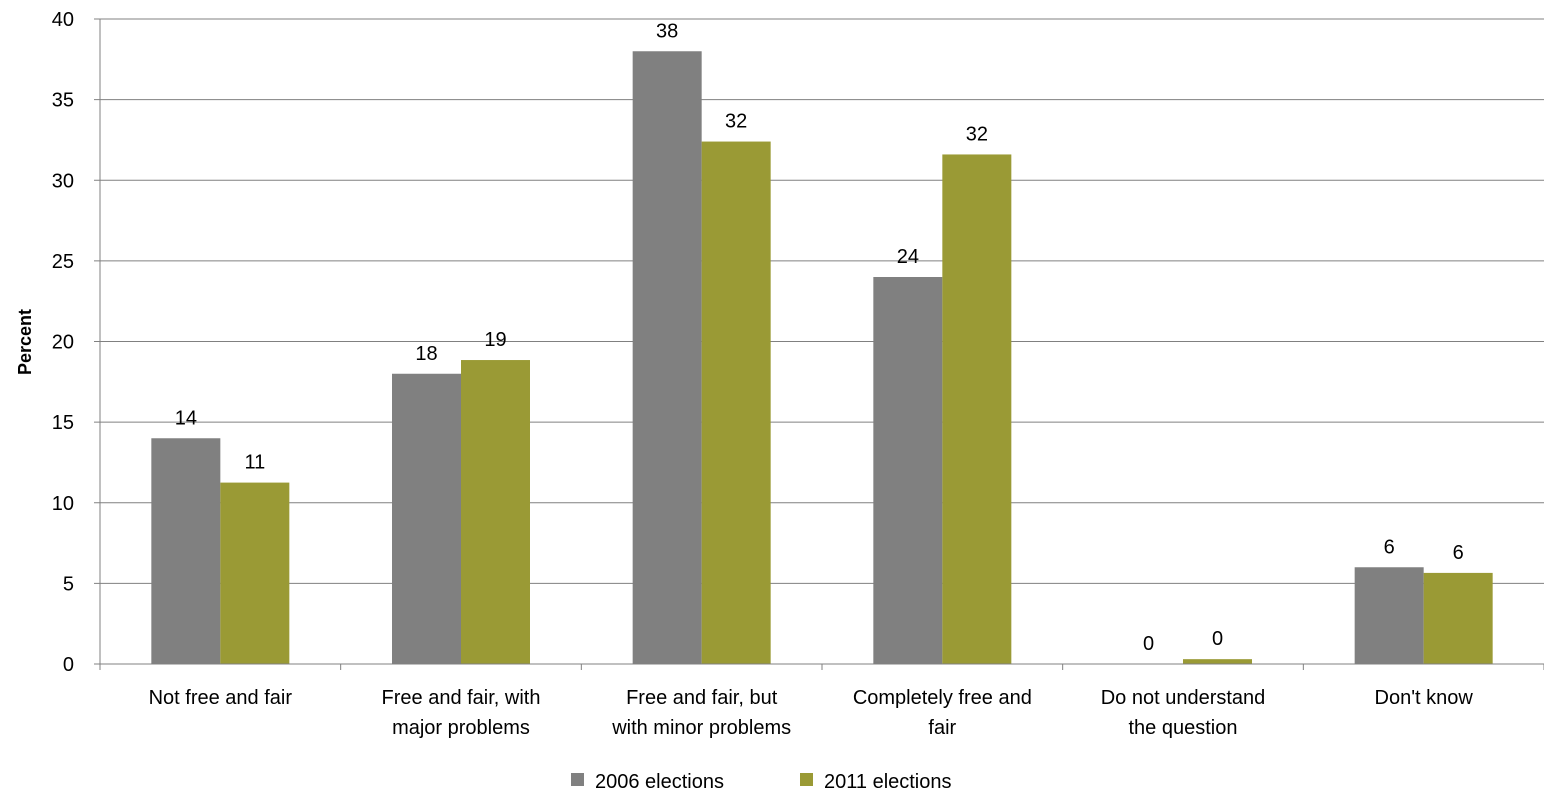 The height and width of the screenshot is (794, 1544). What do you see at coordinates (659, 782) in the screenshot?
I see `legend-label: 2006 elections` at bounding box center [659, 782].